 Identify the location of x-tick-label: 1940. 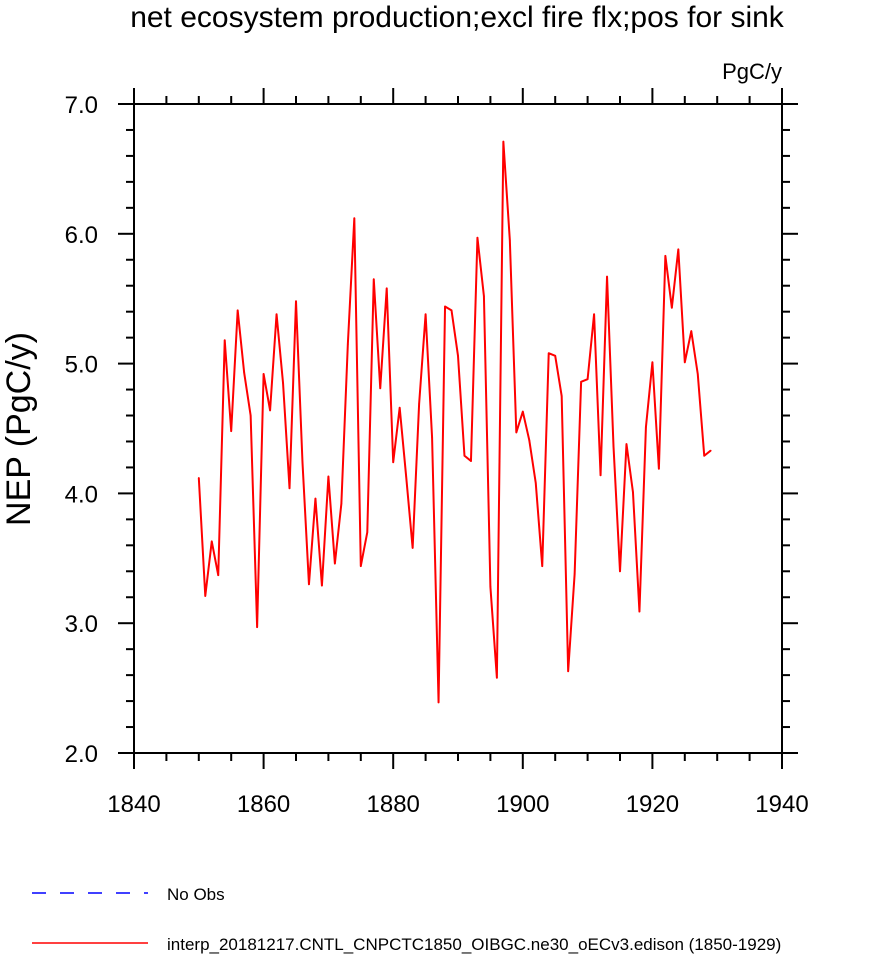
(781, 804).